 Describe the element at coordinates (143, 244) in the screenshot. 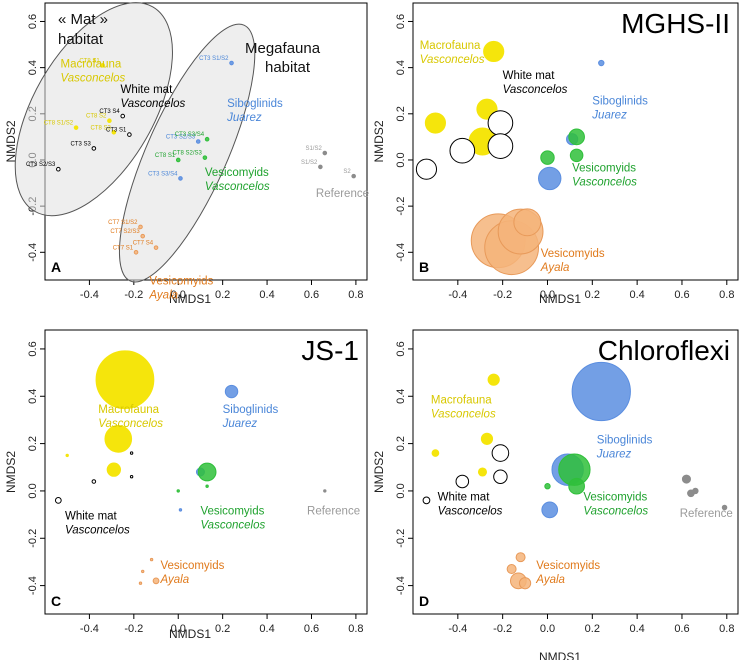

I see `sample-label: CT7 S4` at that location.